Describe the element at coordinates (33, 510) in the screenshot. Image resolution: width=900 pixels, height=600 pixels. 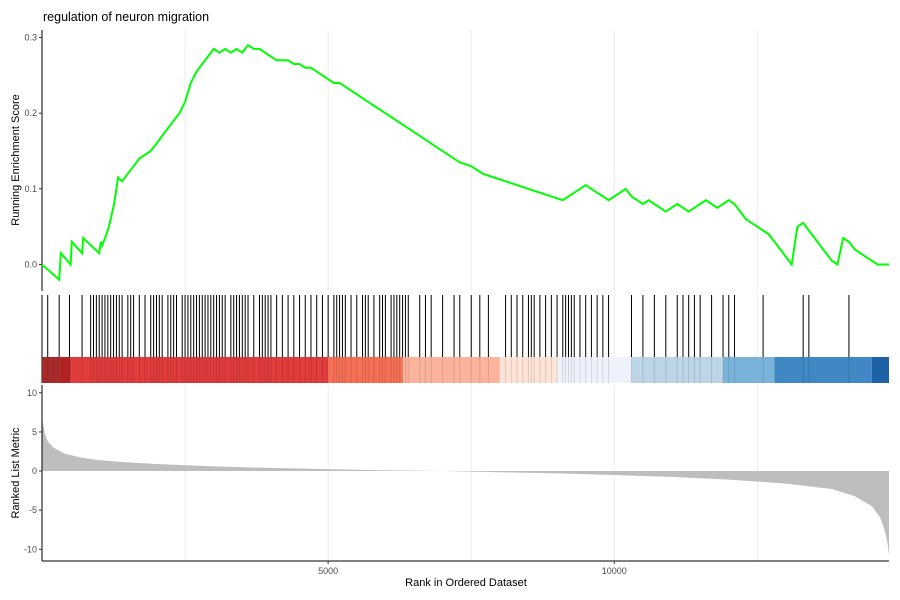
I see `metric-y-tick-label: -5` at that location.